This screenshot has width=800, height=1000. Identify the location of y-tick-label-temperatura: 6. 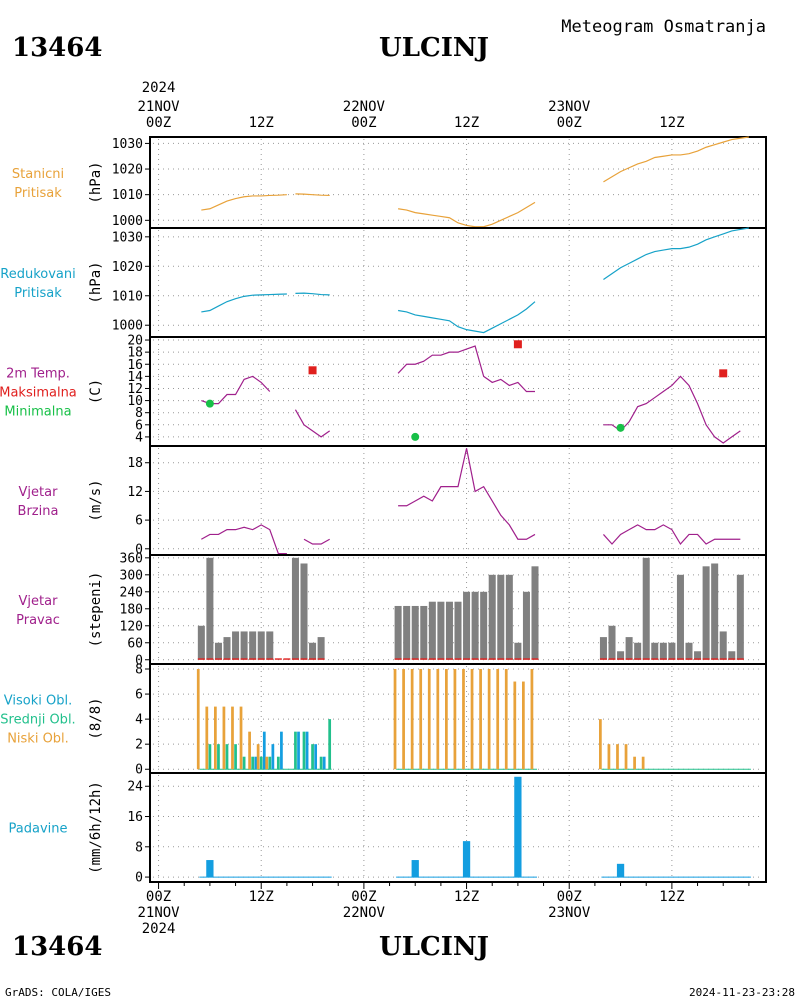
(139, 425).